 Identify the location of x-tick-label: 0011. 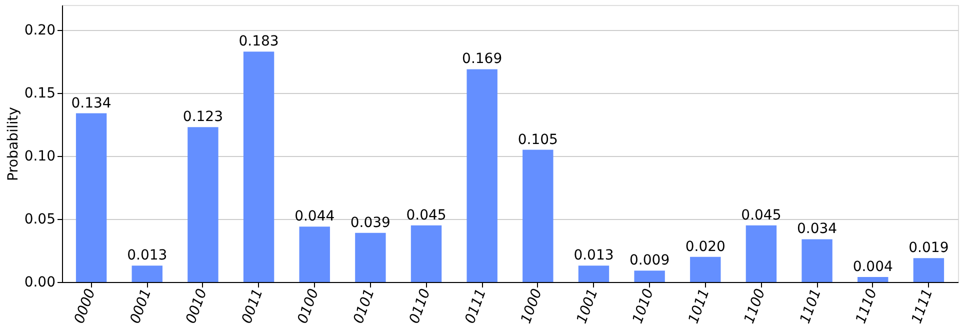
(252, 306).